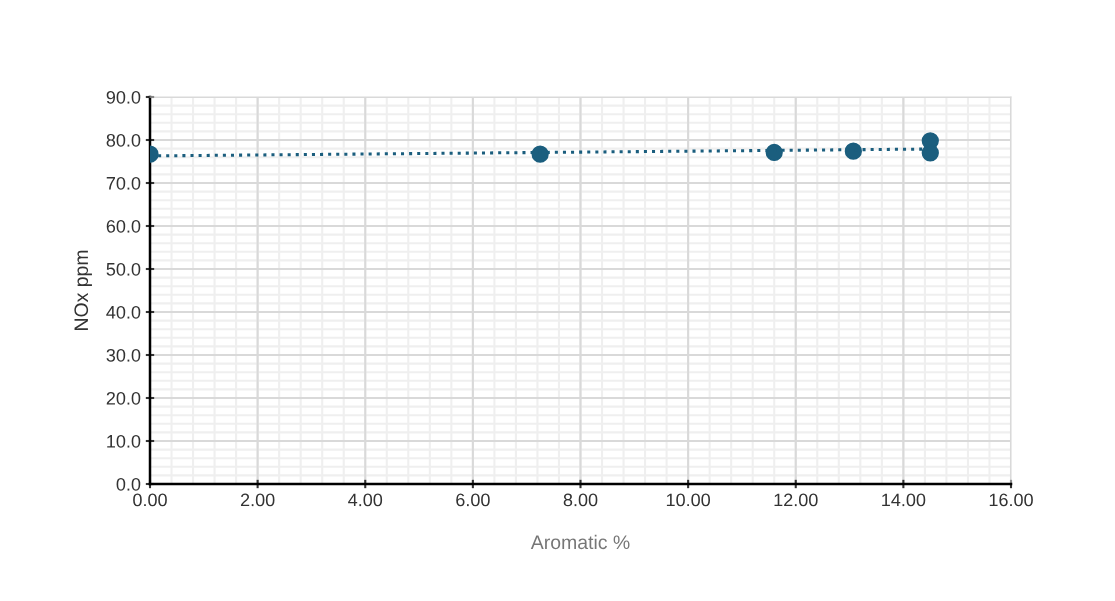  Describe the element at coordinates (904, 500) in the screenshot. I see `x-tick-label: 14.00` at that location.